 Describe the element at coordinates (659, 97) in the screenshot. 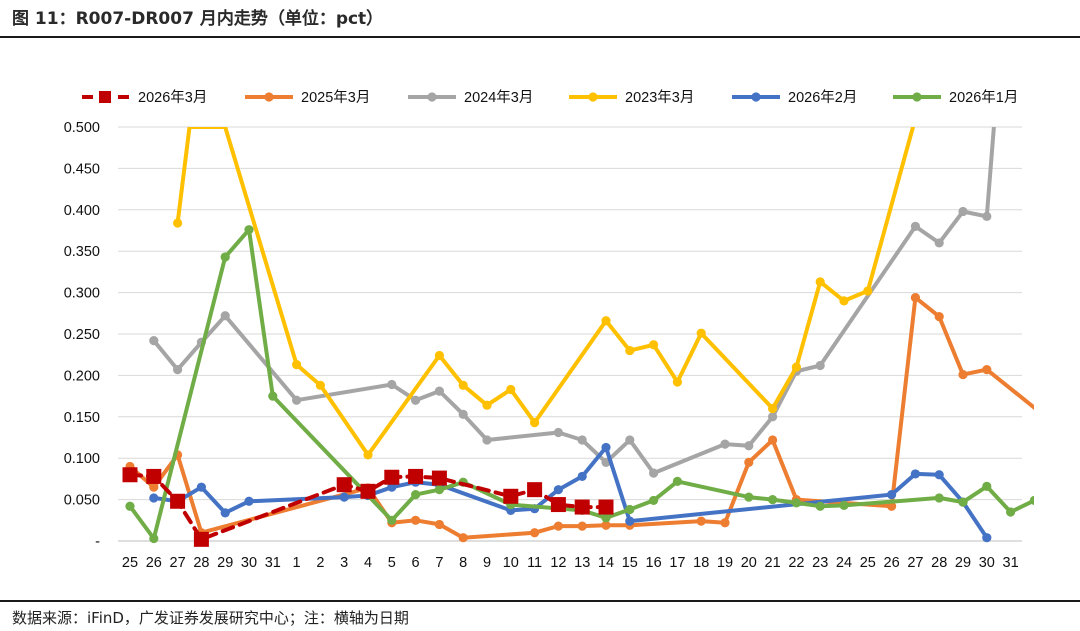

I see `legend-label: 2023年3月` at that location.